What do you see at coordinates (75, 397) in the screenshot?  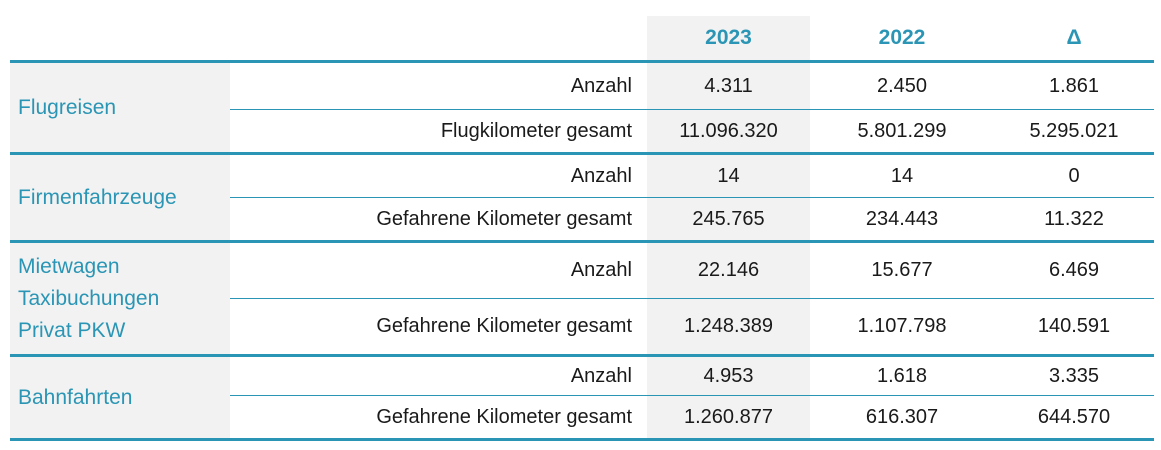 I see `group-label-line: Bahnfahrten` at bounding box center [75, 397].